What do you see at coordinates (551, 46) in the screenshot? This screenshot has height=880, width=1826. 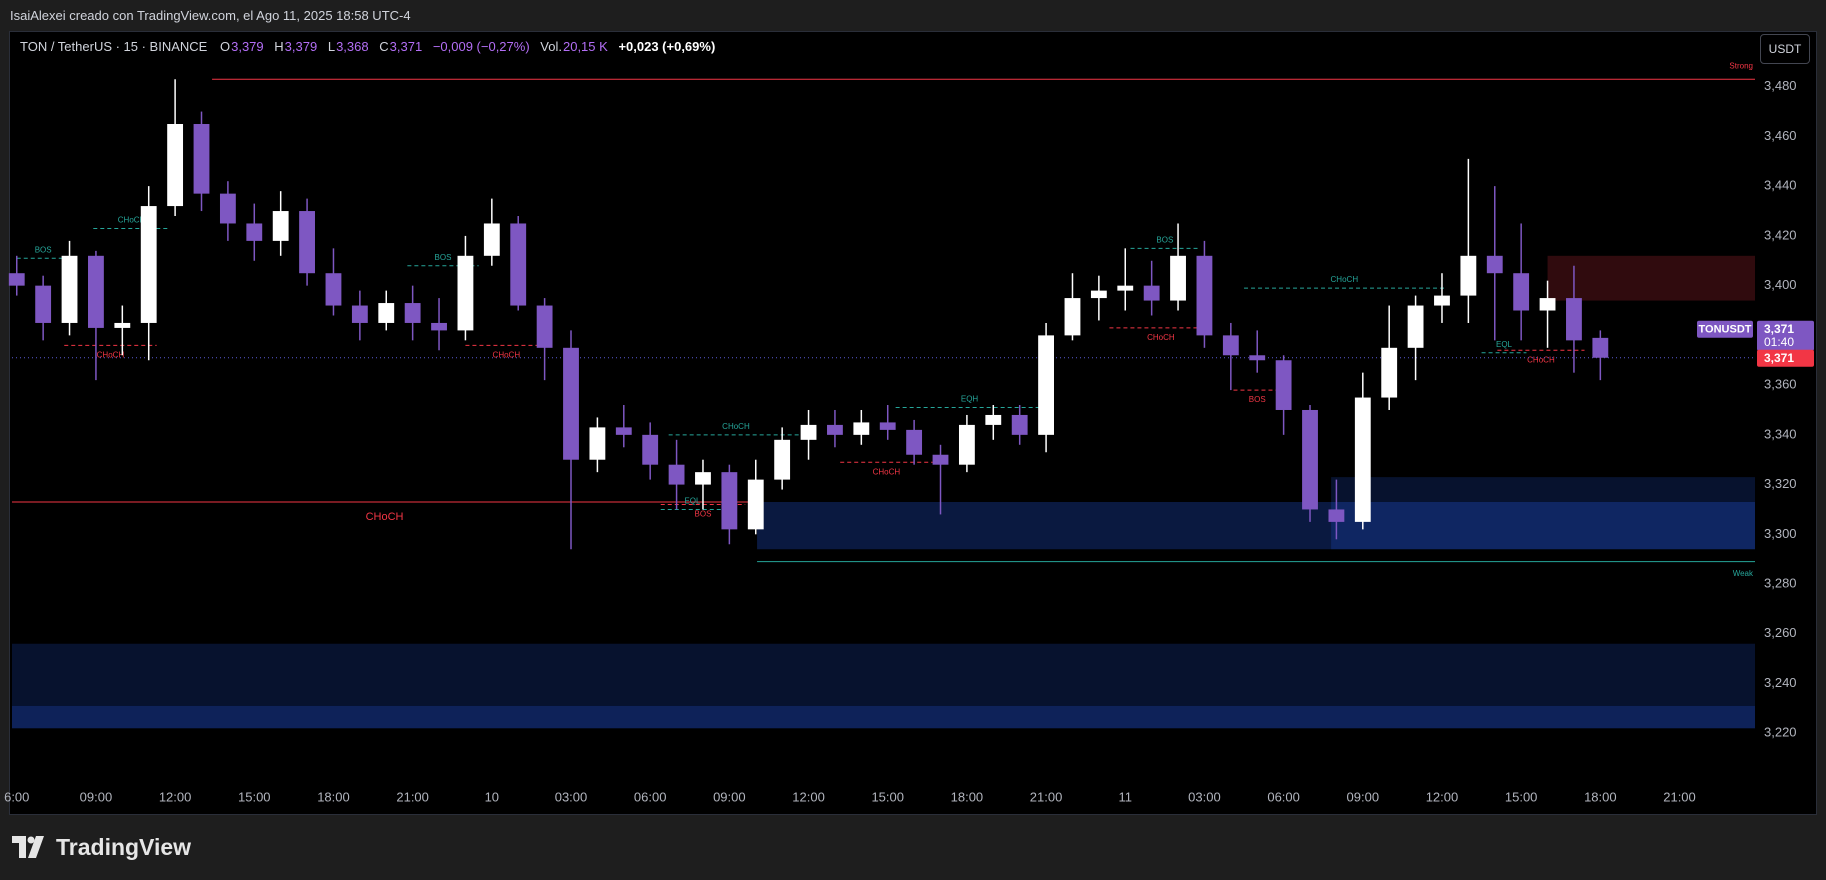 I see `volume-label: Vol.` at bounding box center [551, 46].